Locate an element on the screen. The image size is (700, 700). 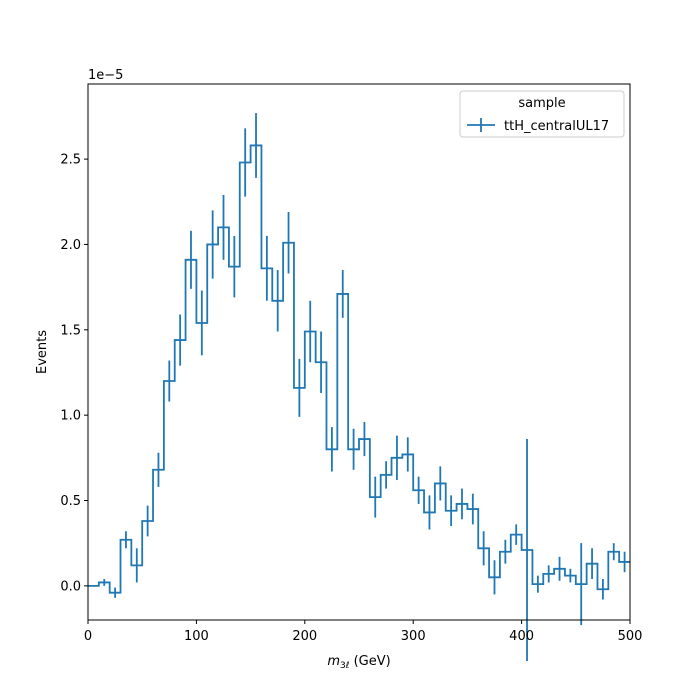
x-tick-label: 400 is located at coordinates (521, 636).